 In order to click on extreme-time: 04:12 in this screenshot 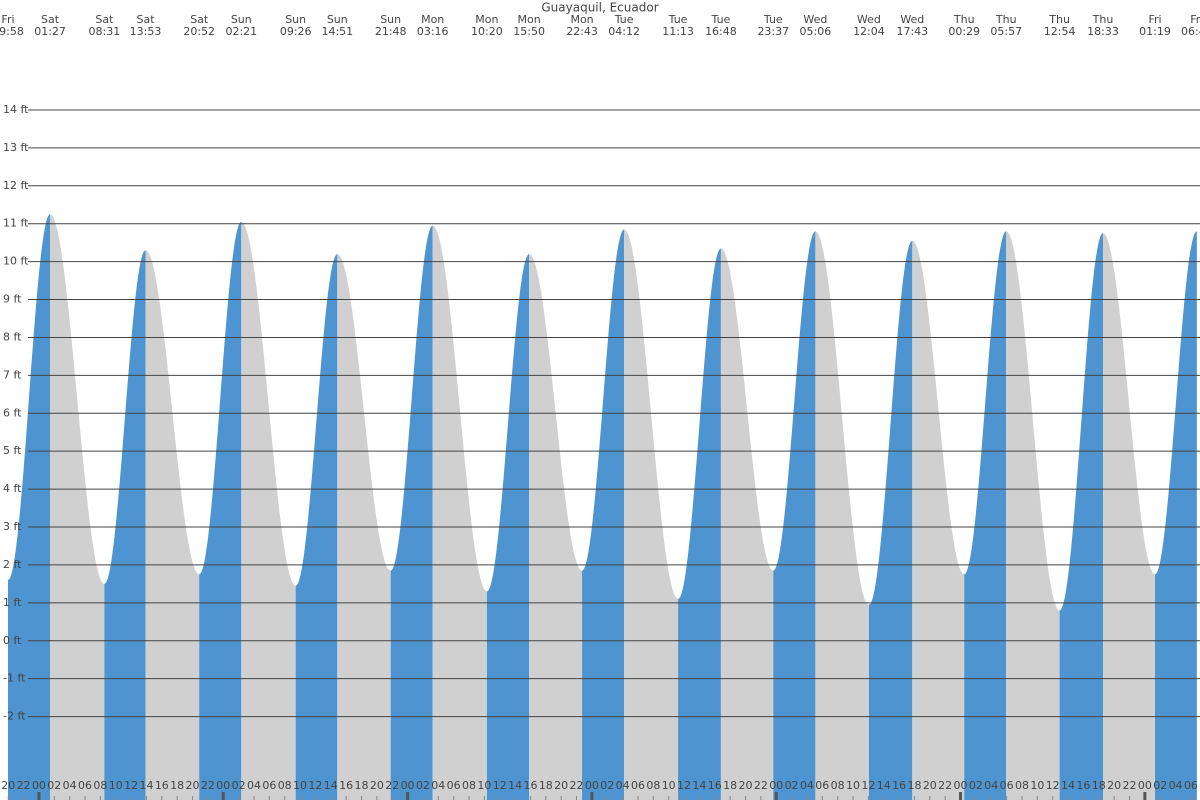, I will do `click(624, 31)`.